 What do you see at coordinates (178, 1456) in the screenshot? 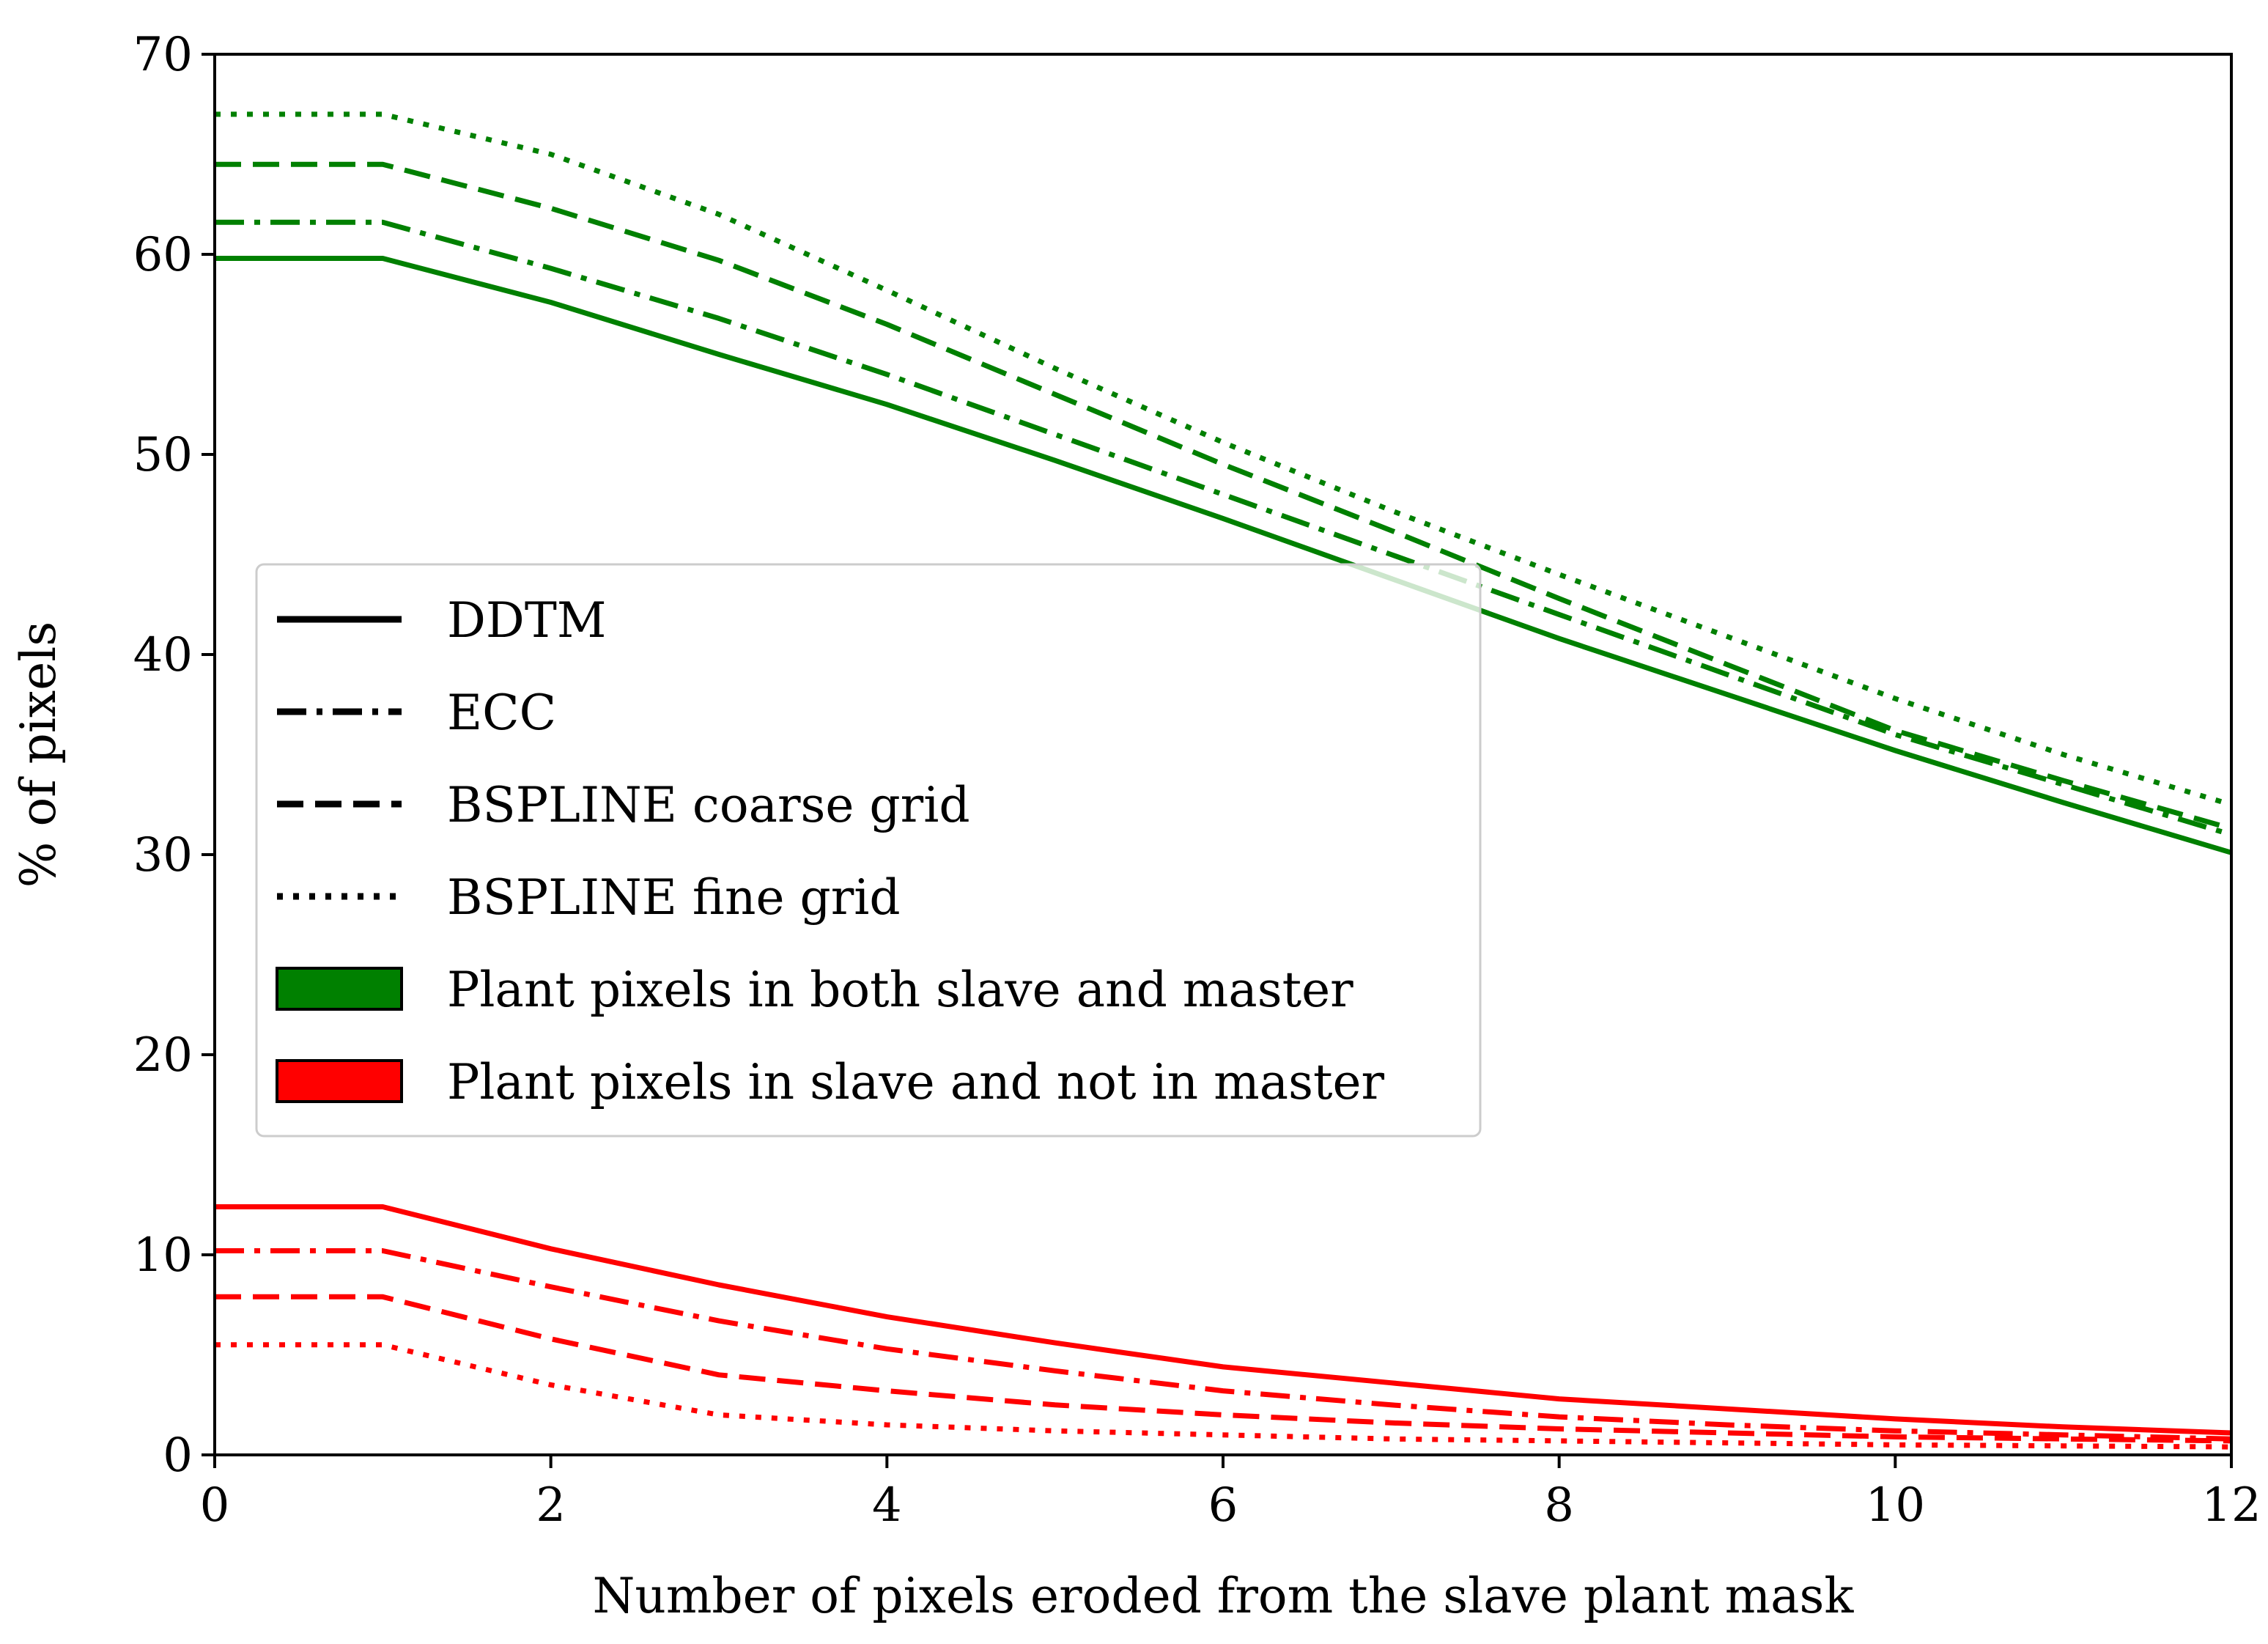
I see `y-tick-label: 0` at bounding box center [178, 1456].